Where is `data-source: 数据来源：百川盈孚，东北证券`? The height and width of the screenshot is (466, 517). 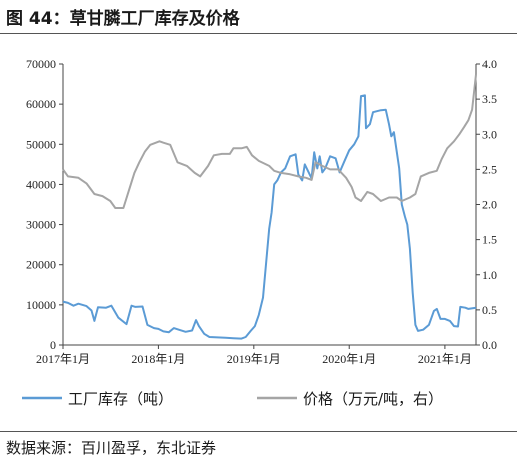 data-source: 数据来源：百川盈孚，东北证券 is located at coordinates (111, 448).